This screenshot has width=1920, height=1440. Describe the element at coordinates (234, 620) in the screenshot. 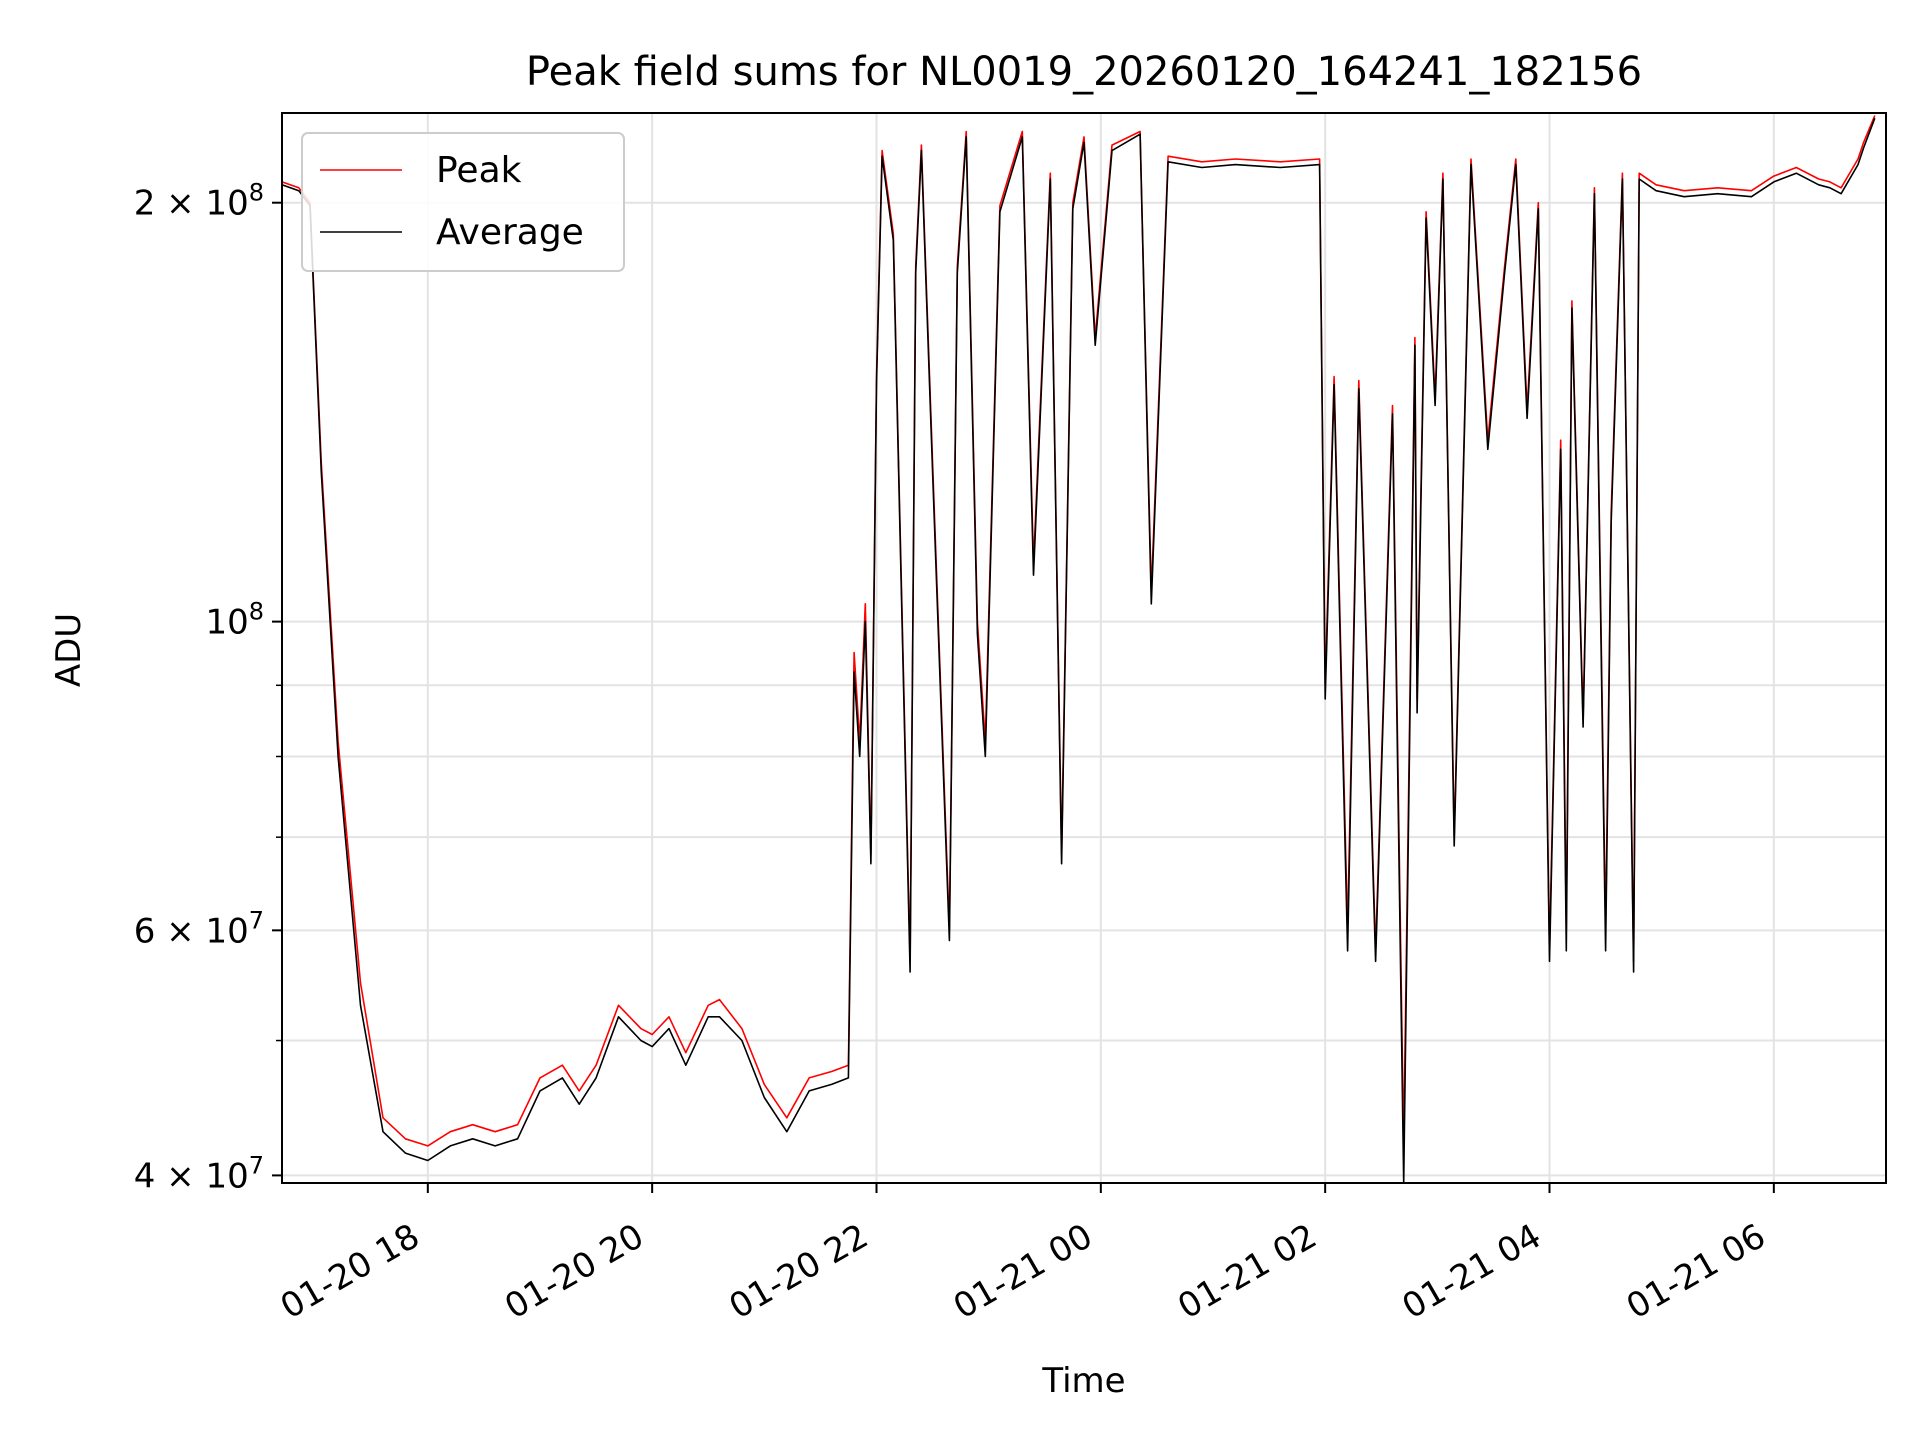

I see `y-tick-label: 108` at that location.